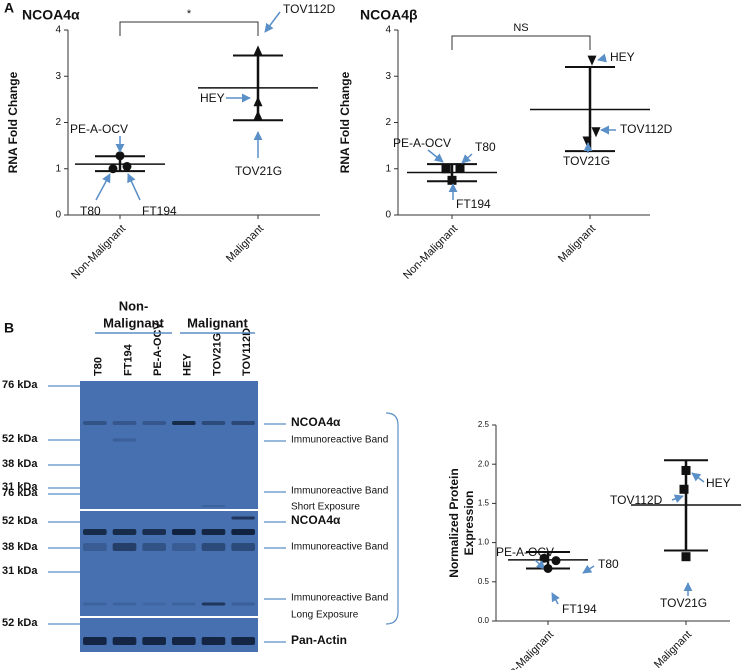  I want to click on group-label: Non-, so click(134, 305).